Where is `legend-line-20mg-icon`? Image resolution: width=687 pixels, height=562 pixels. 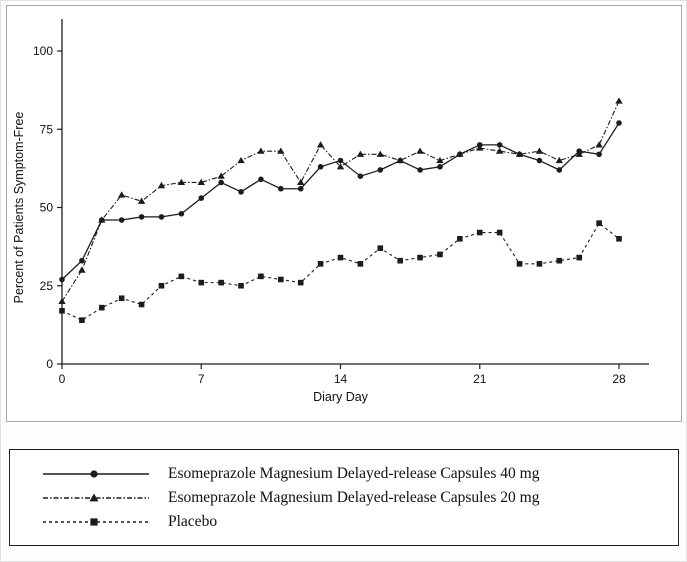
legend-line-20mg-icon is located at coordinates (96, 497).